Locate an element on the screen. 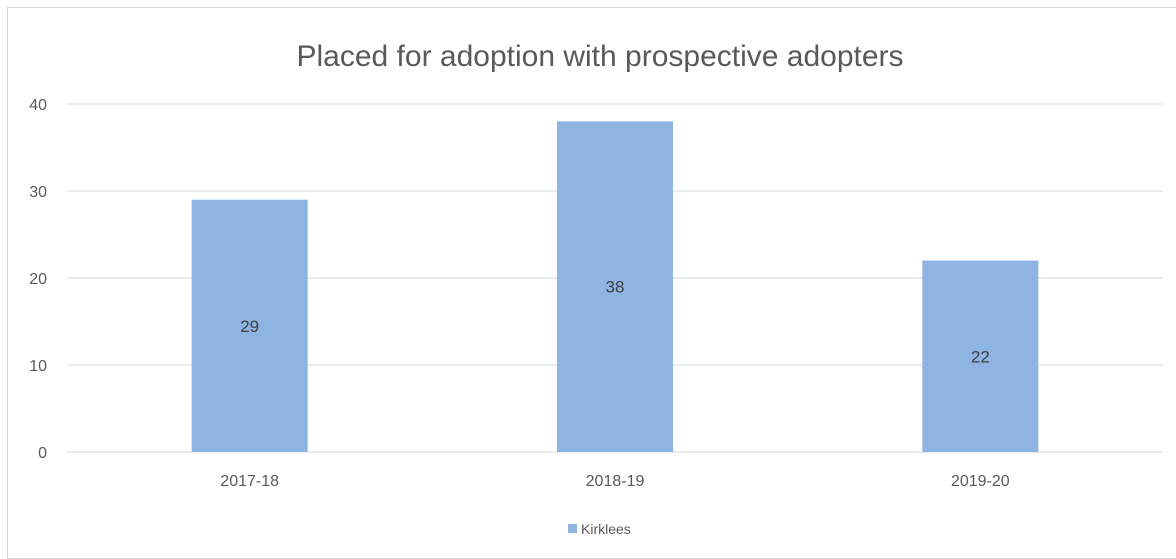 The height and width of the screenshot is (559, 1176). data-label-2017-18: 29 is located at coordinates (249, 326).